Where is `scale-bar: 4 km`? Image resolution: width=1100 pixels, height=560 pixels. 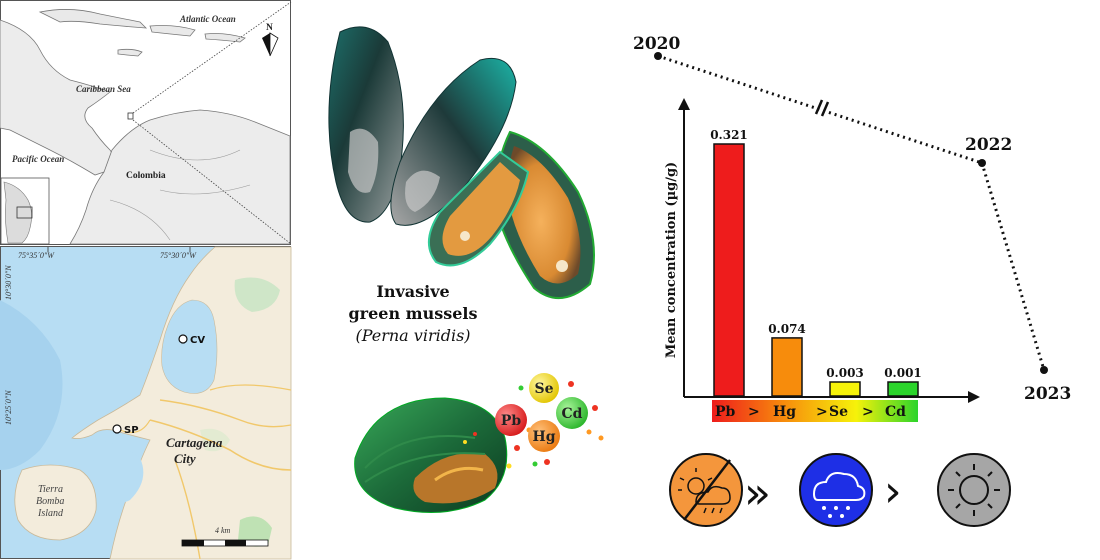 scale-bar: 4 km is located at coordinates (225, 536).